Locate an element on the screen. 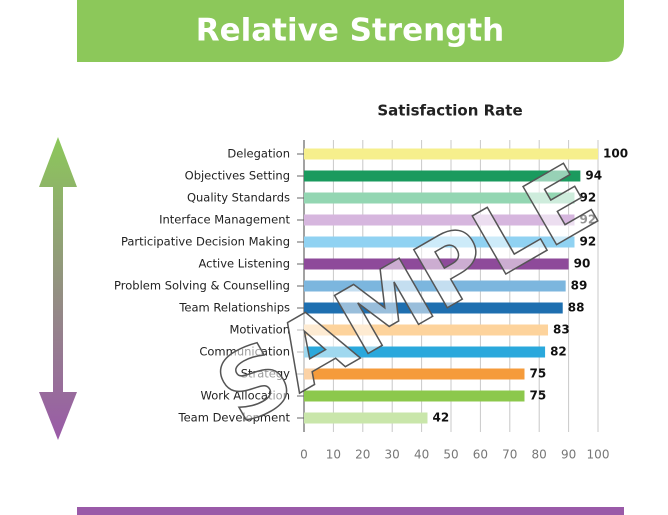 The image size is (668, 515). y-tick-label: Objectives Setting is located at coordinates (237, 176).